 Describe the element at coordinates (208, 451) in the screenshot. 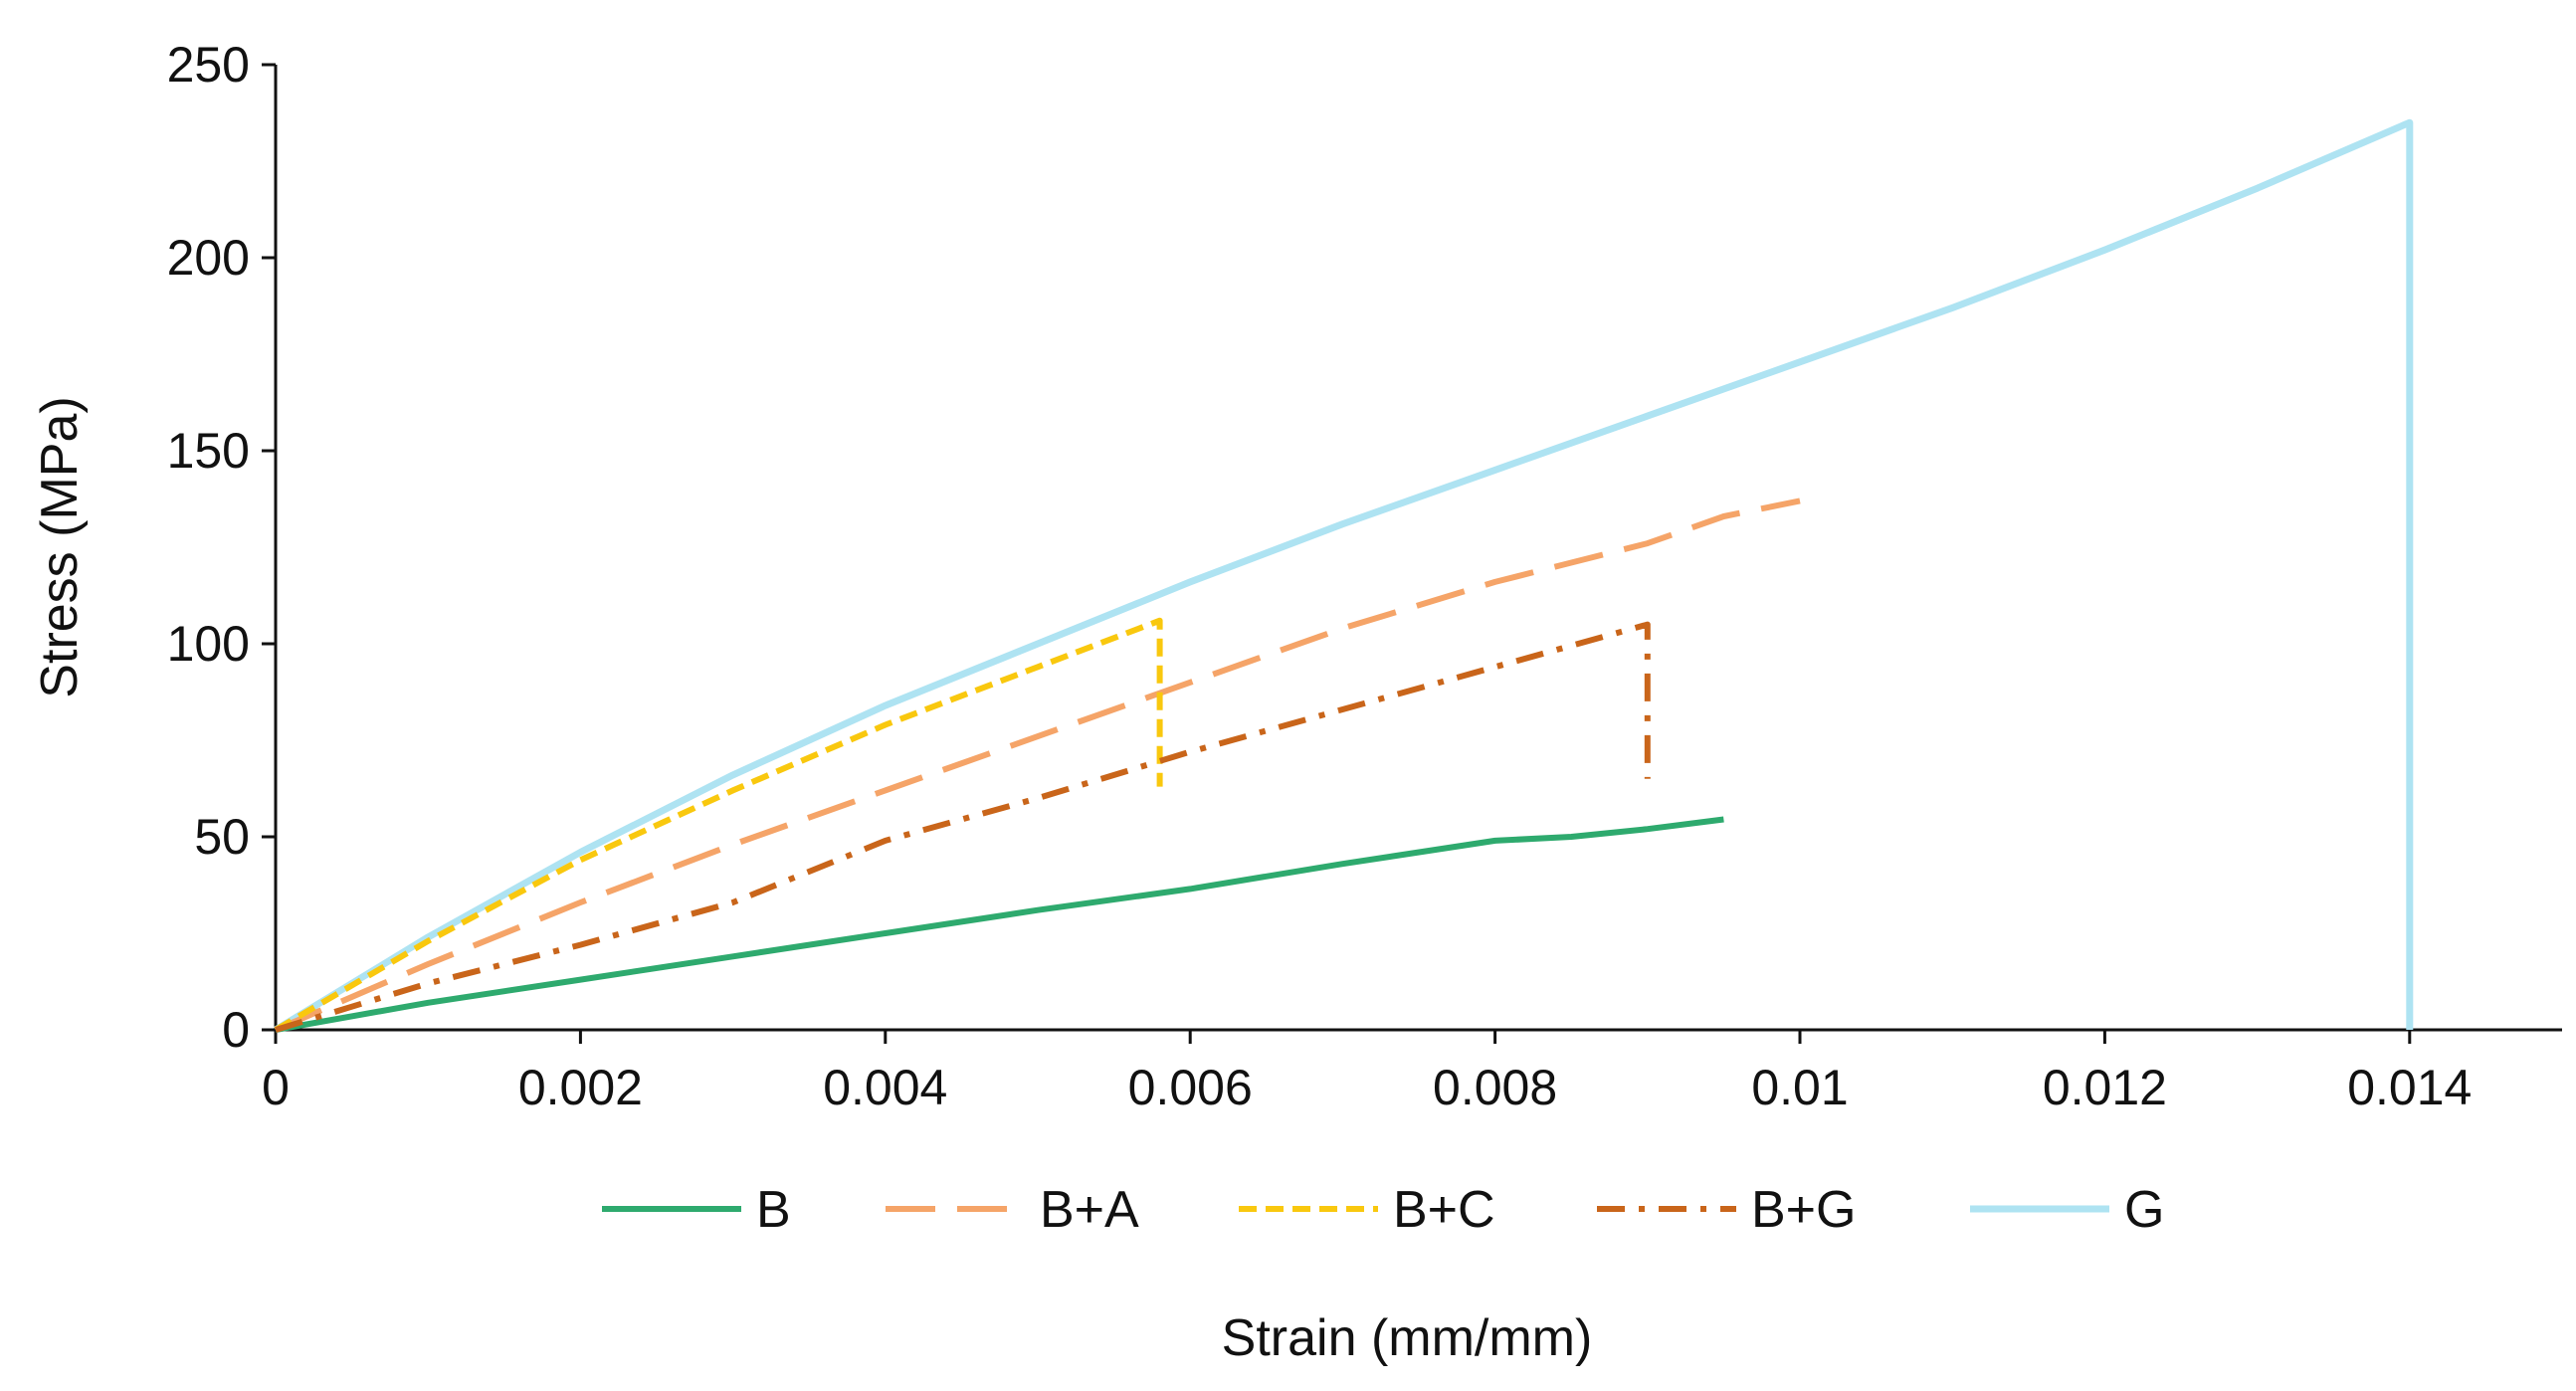

I see `y-tick-label: 150` at that location.